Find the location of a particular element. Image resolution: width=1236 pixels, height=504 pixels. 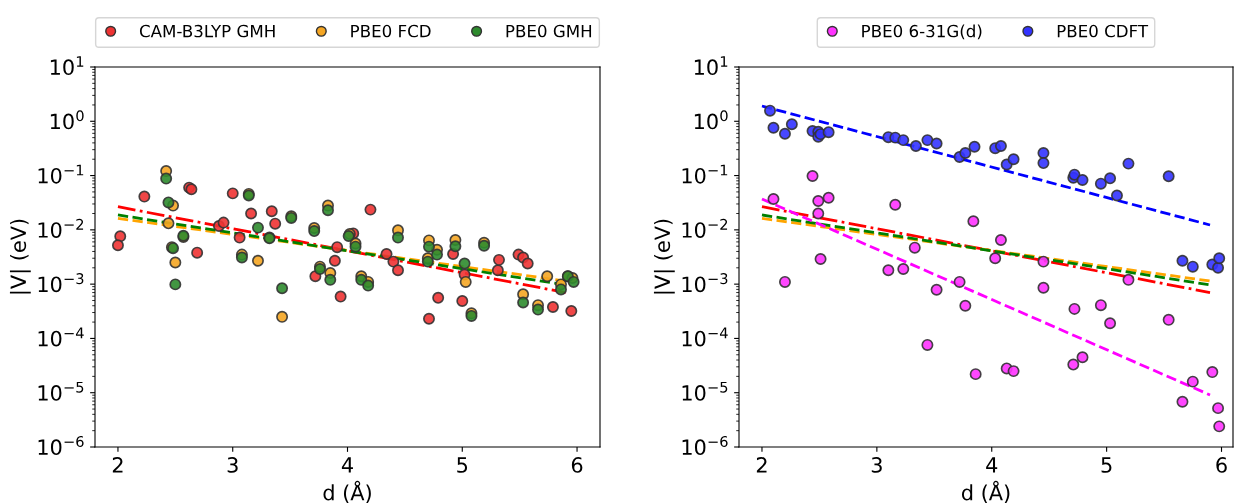

legend-label: PBE0 FCD is located at coordinates (391, 31).